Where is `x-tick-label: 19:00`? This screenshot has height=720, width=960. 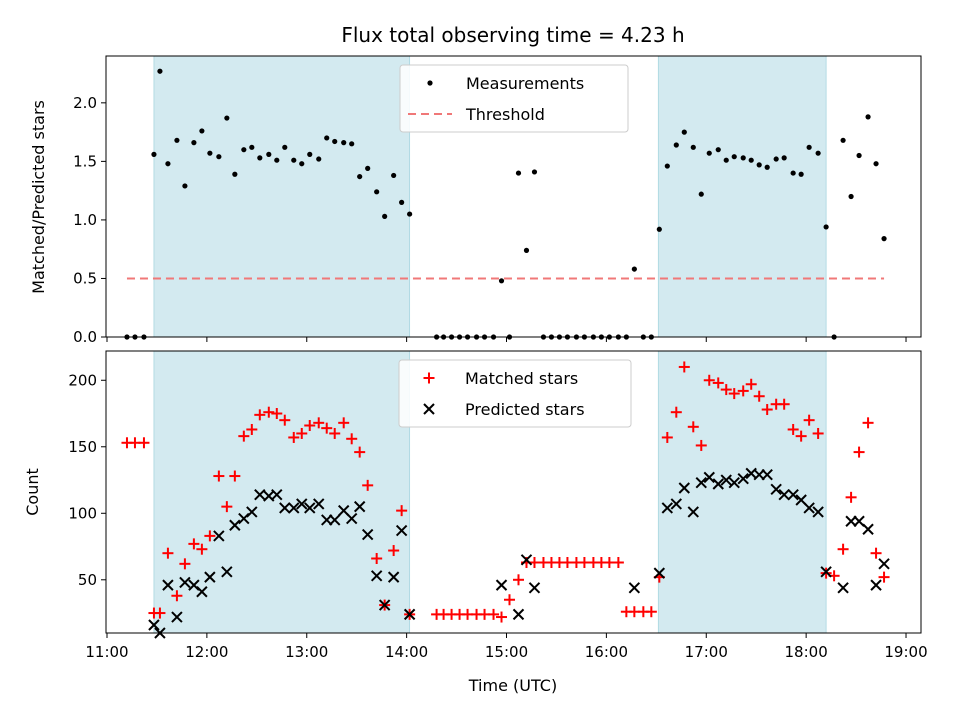
x-tick-label: 19:00 is located at coordinates (905, 652).